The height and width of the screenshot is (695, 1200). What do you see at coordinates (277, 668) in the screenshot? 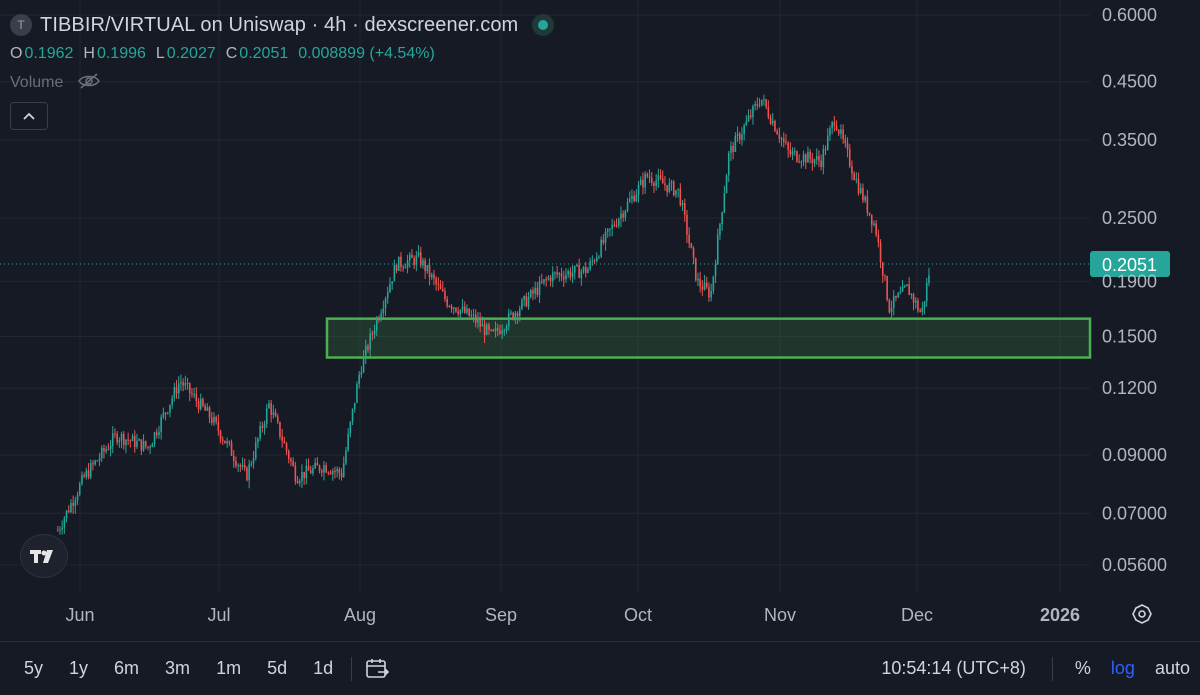
I see `range-5d-button: 5d` at bounding box center [277, 668].